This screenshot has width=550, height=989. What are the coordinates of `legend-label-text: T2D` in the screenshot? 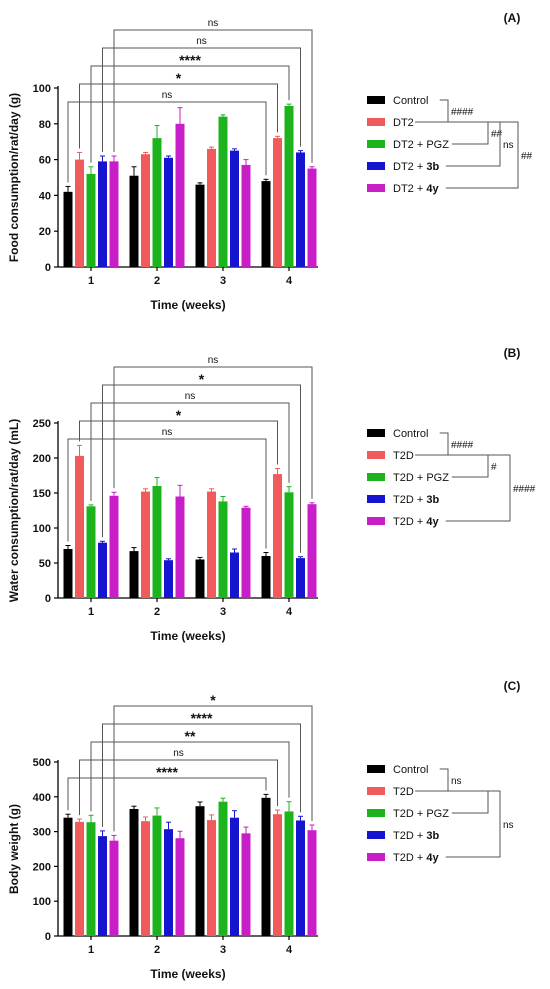 It's located at (403, 792).